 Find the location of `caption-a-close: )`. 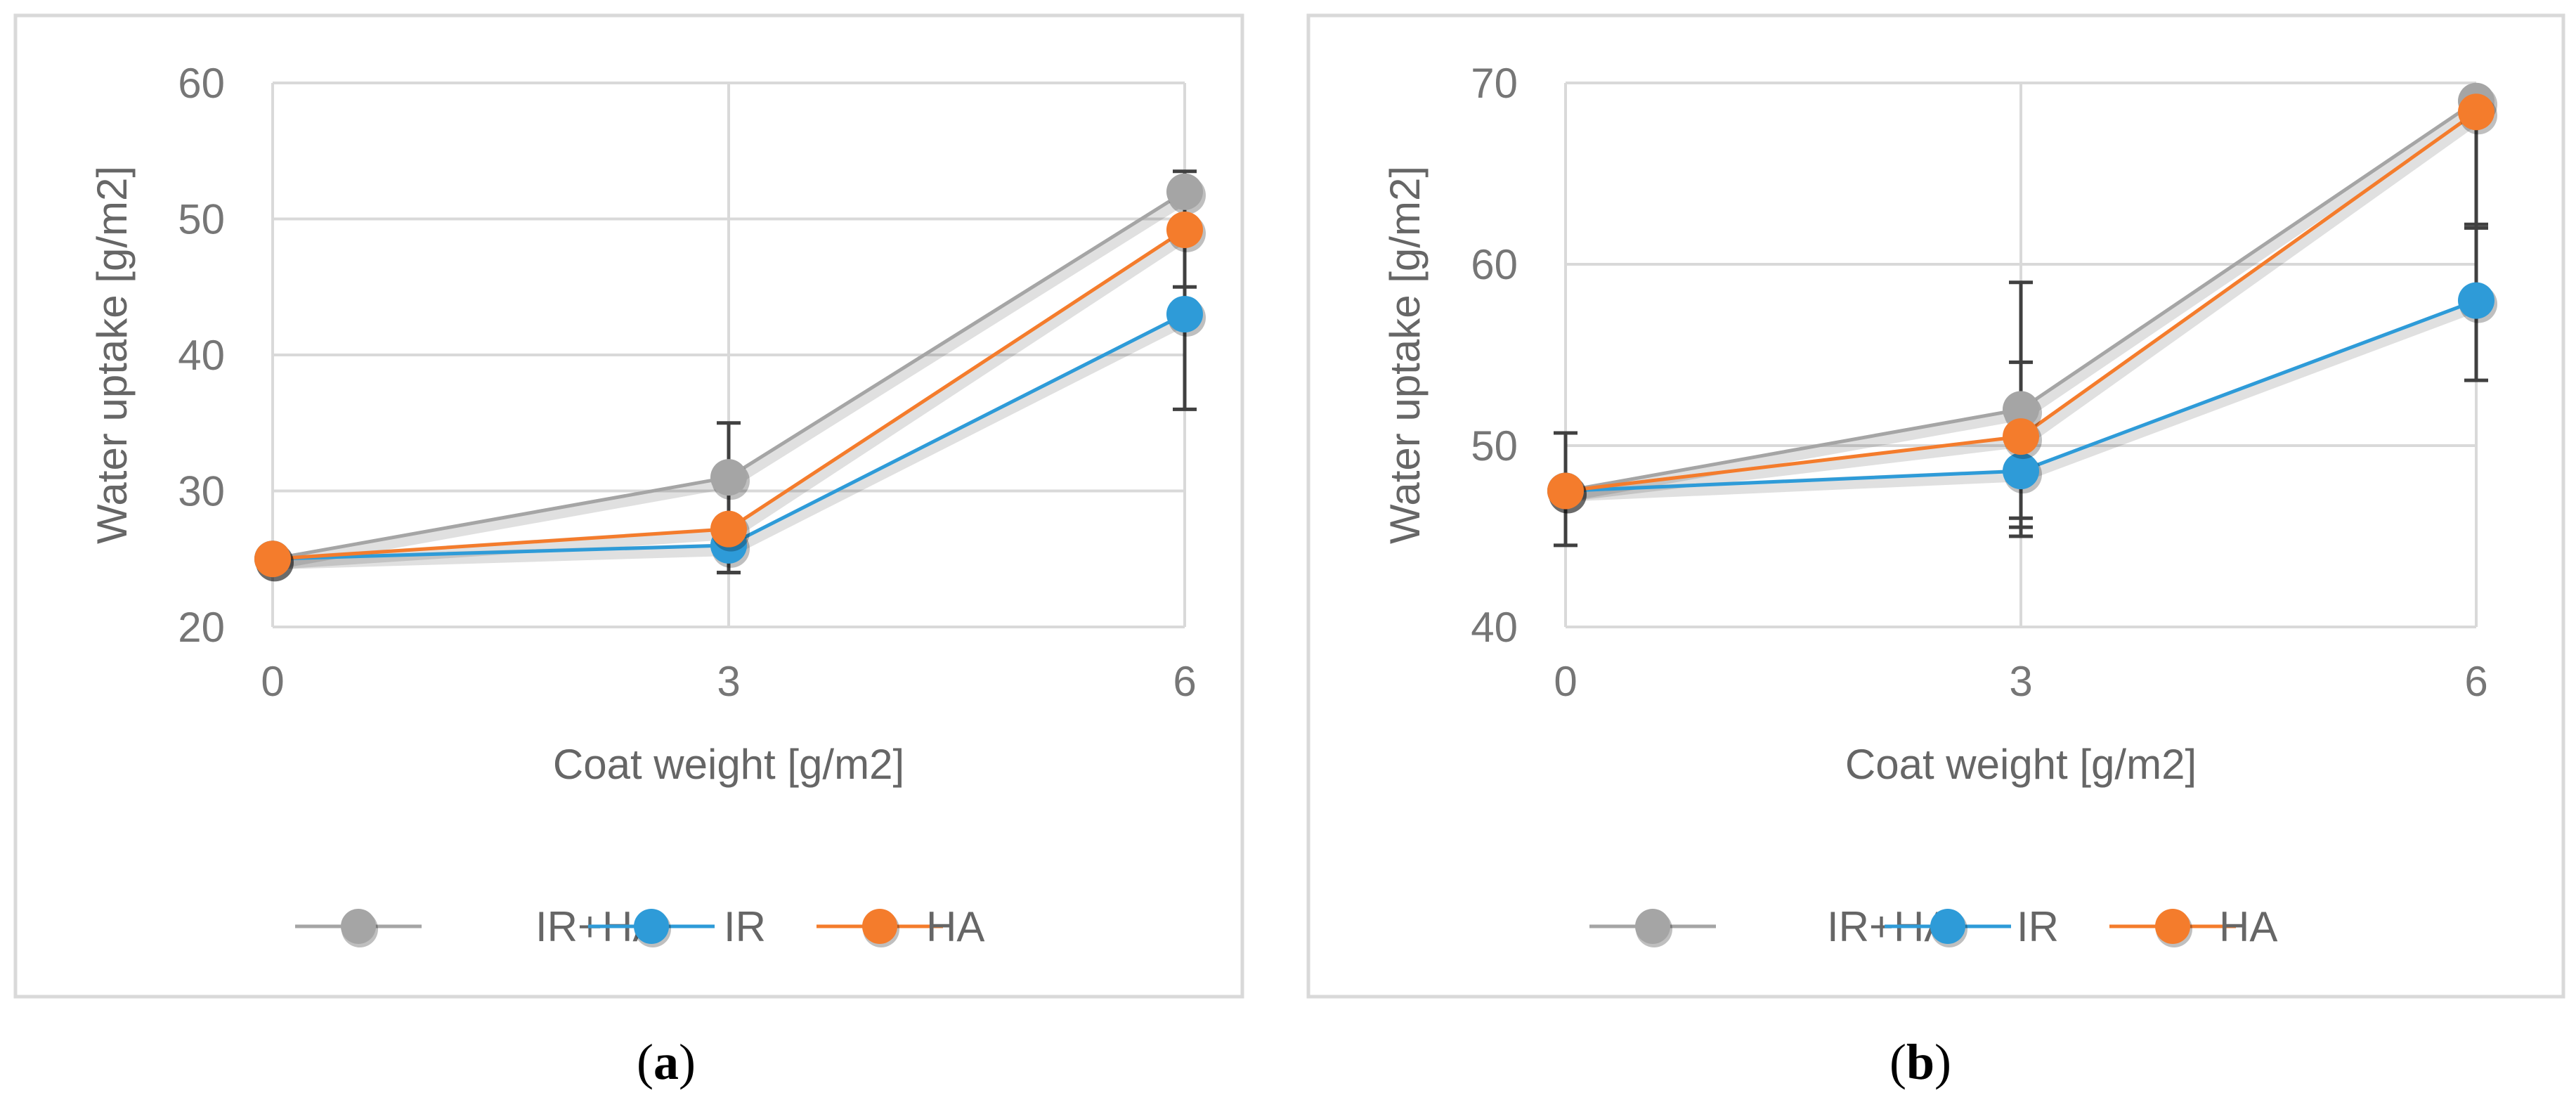

caption-a-close: ) is located at coordinates (687, 1062).